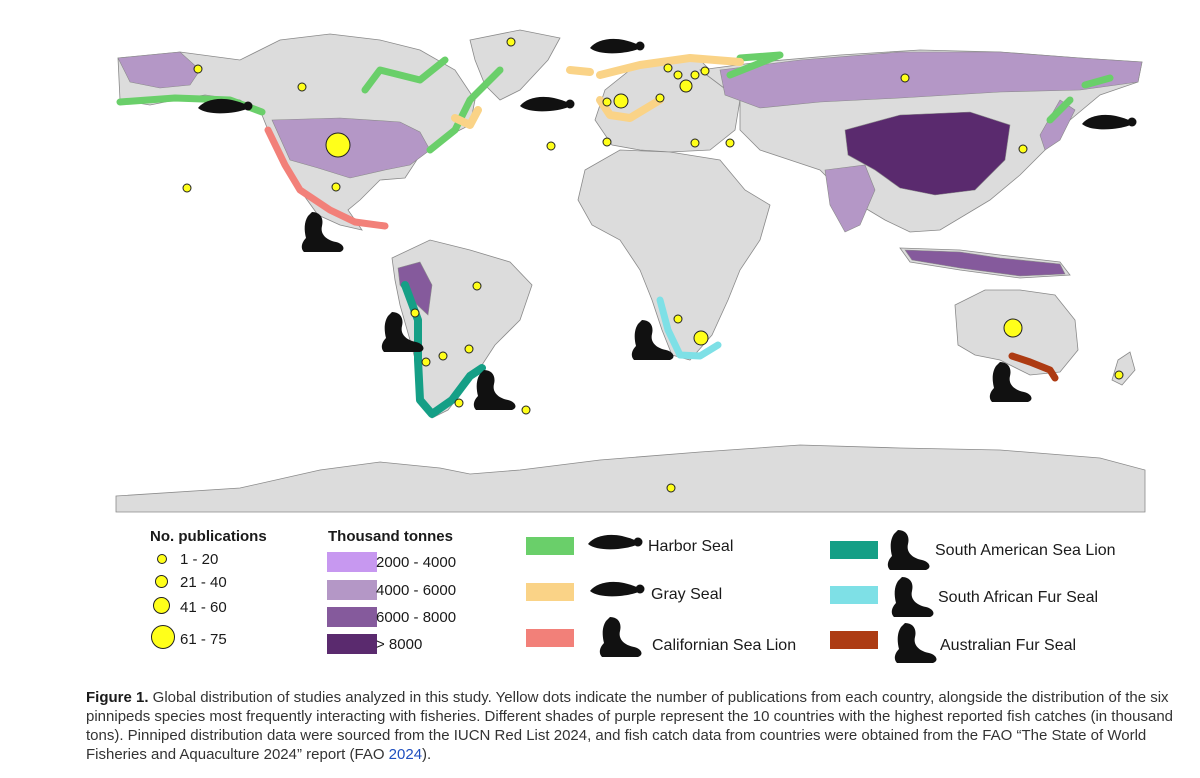  Describe the element at coordinates (850, 198) in the screenshot. I see `india-region` at that location.